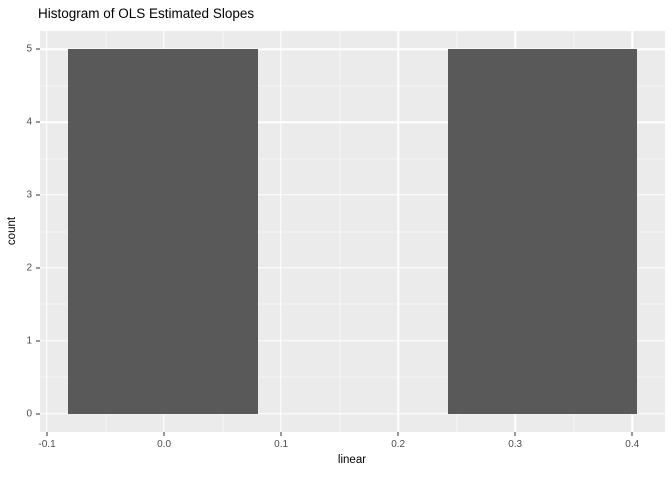 This screenshot has width=672, height=480. Describe the element at coordinates (12, 231) in the screenshot. I see `y-axis-title: count` at that location.